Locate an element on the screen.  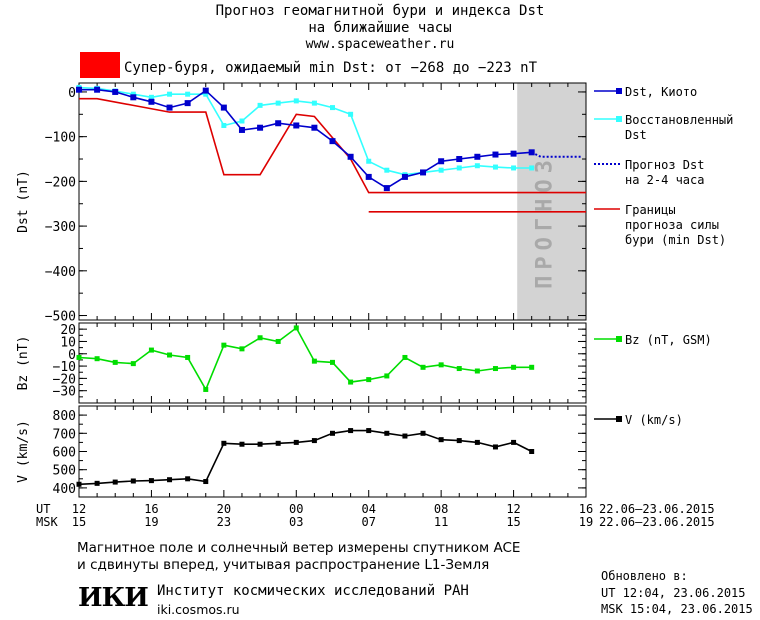
ut-tick-label: 16 is located at coordinates (586, 509).